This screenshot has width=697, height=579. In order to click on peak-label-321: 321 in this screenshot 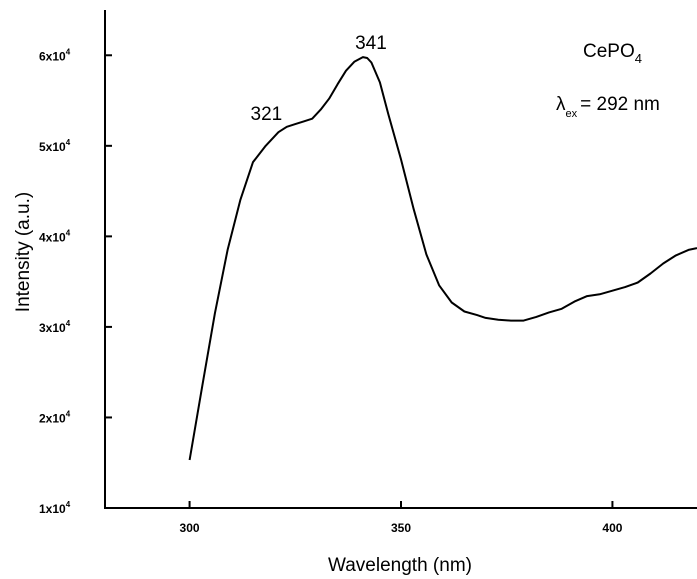, I will do `click(267, 114)`.